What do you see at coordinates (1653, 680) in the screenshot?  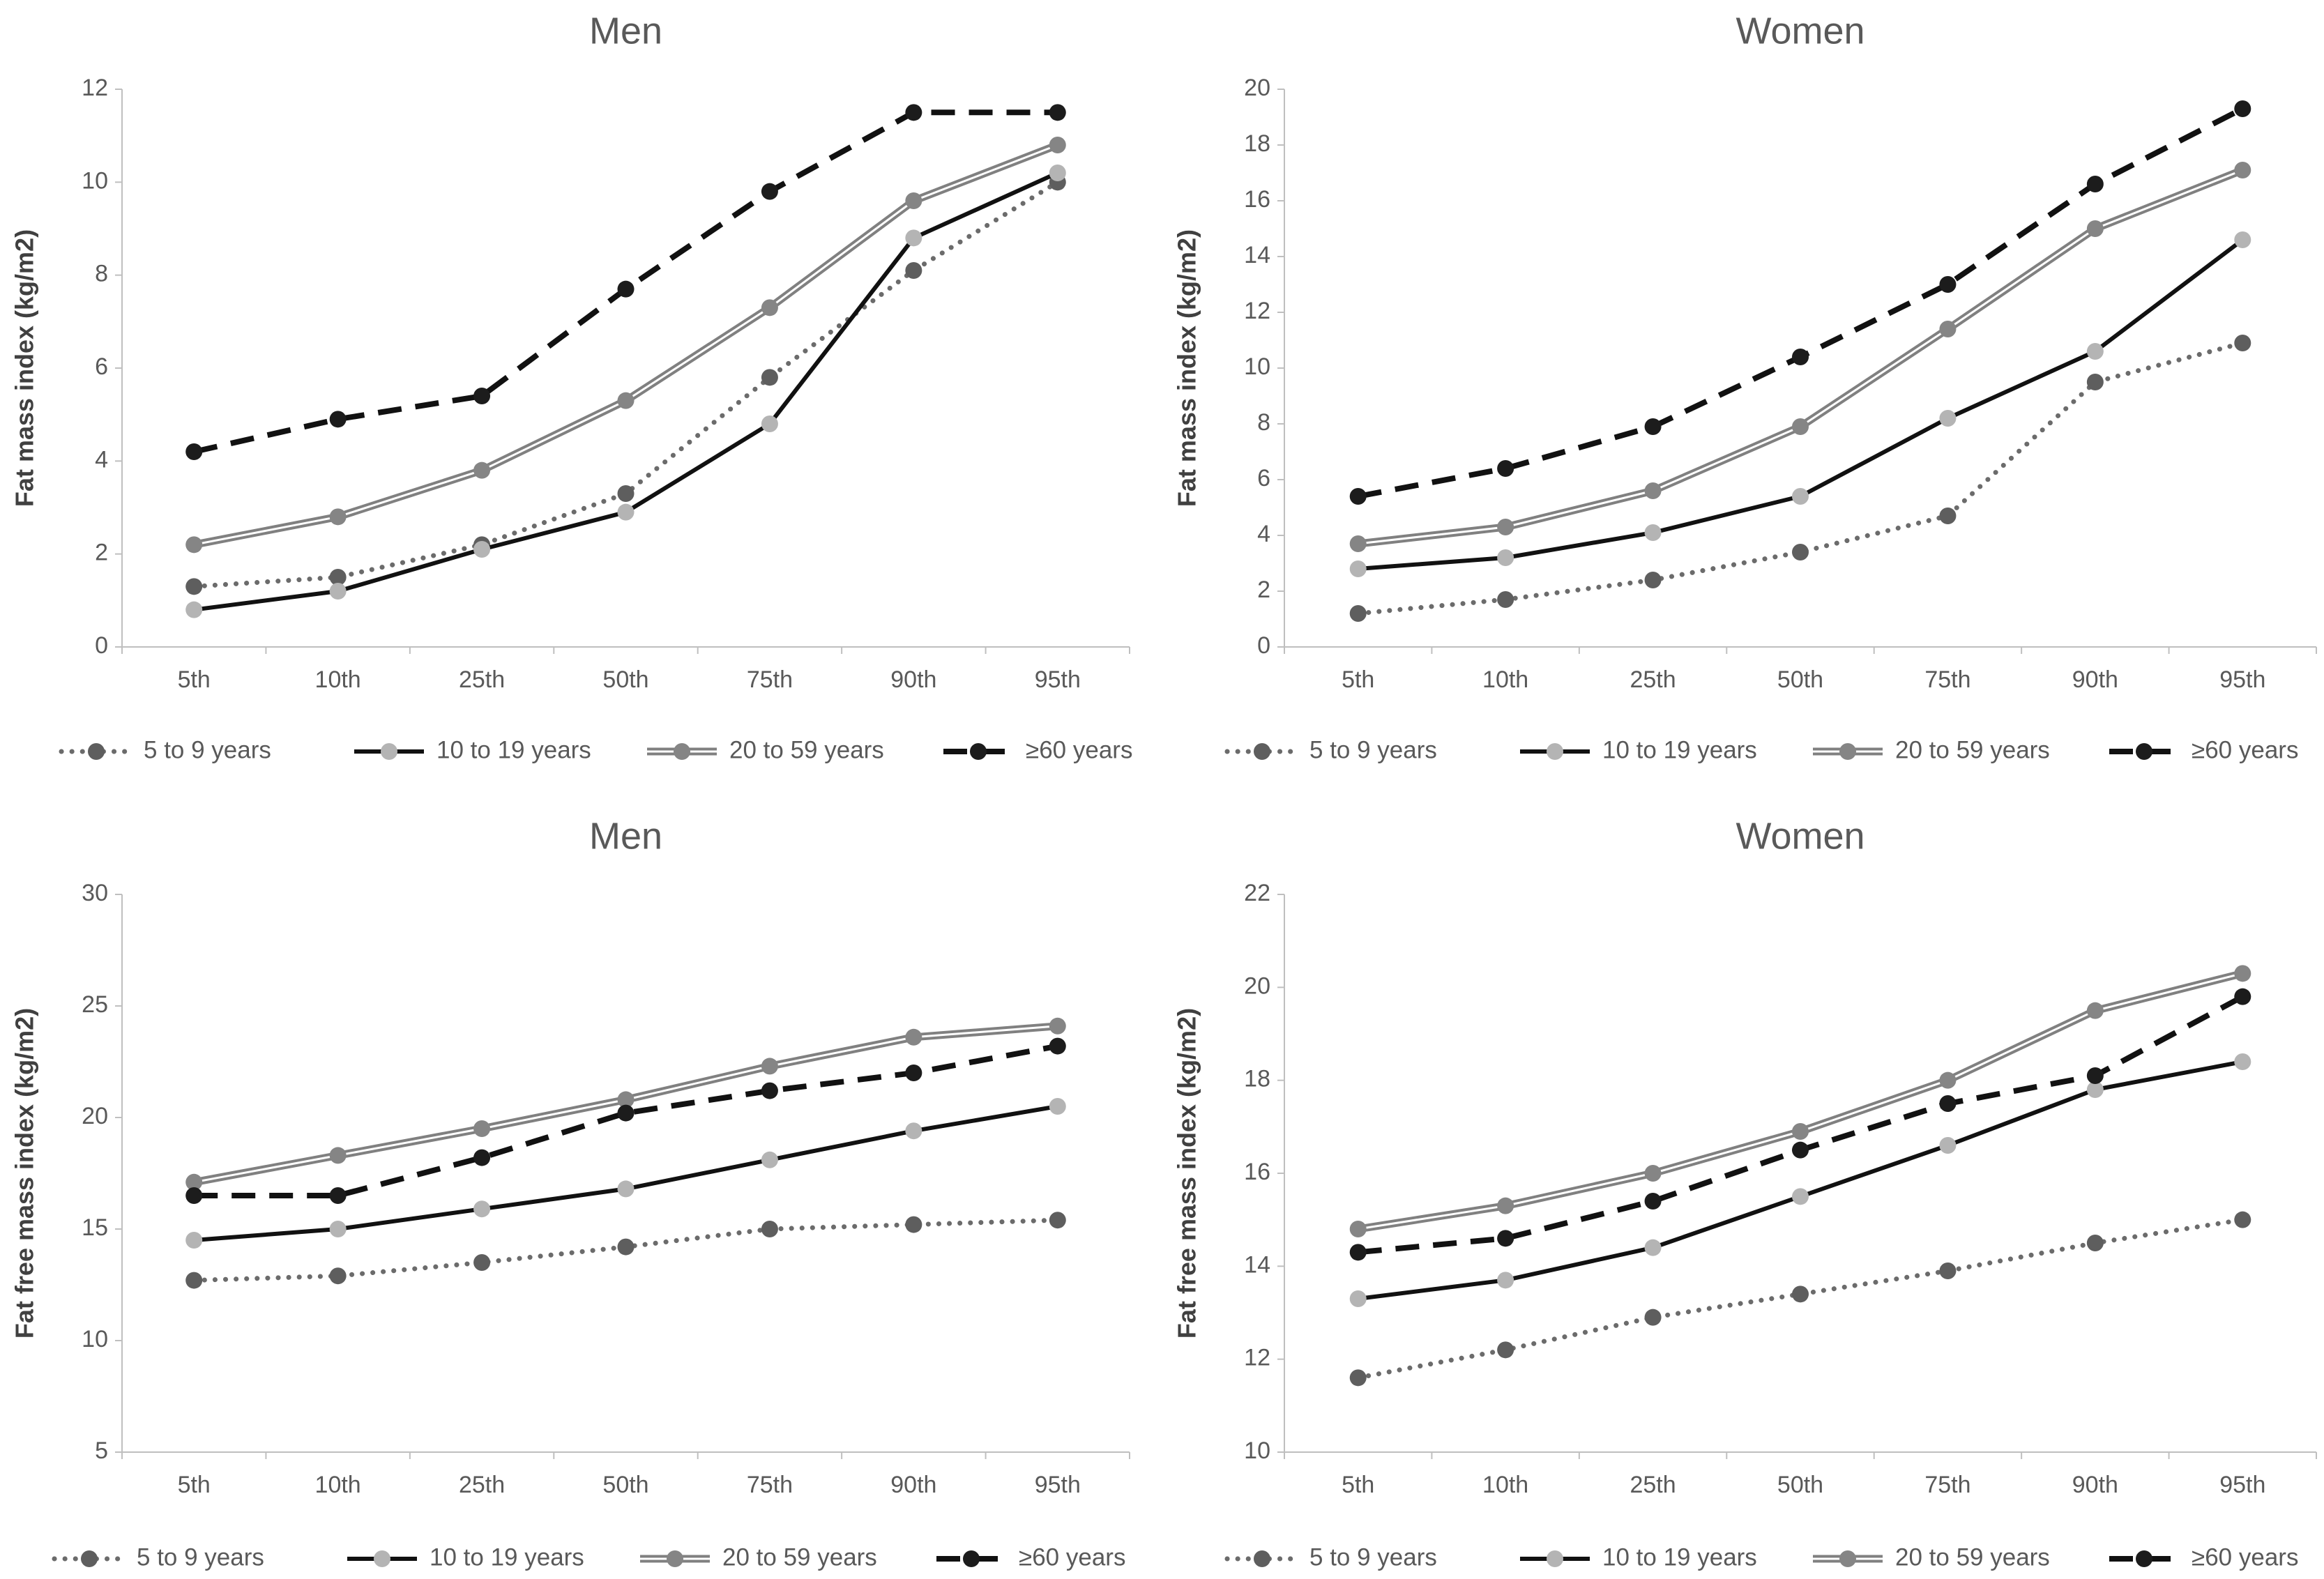 I see `x-tick-label: 25th` at bounding box center [1653, 680].